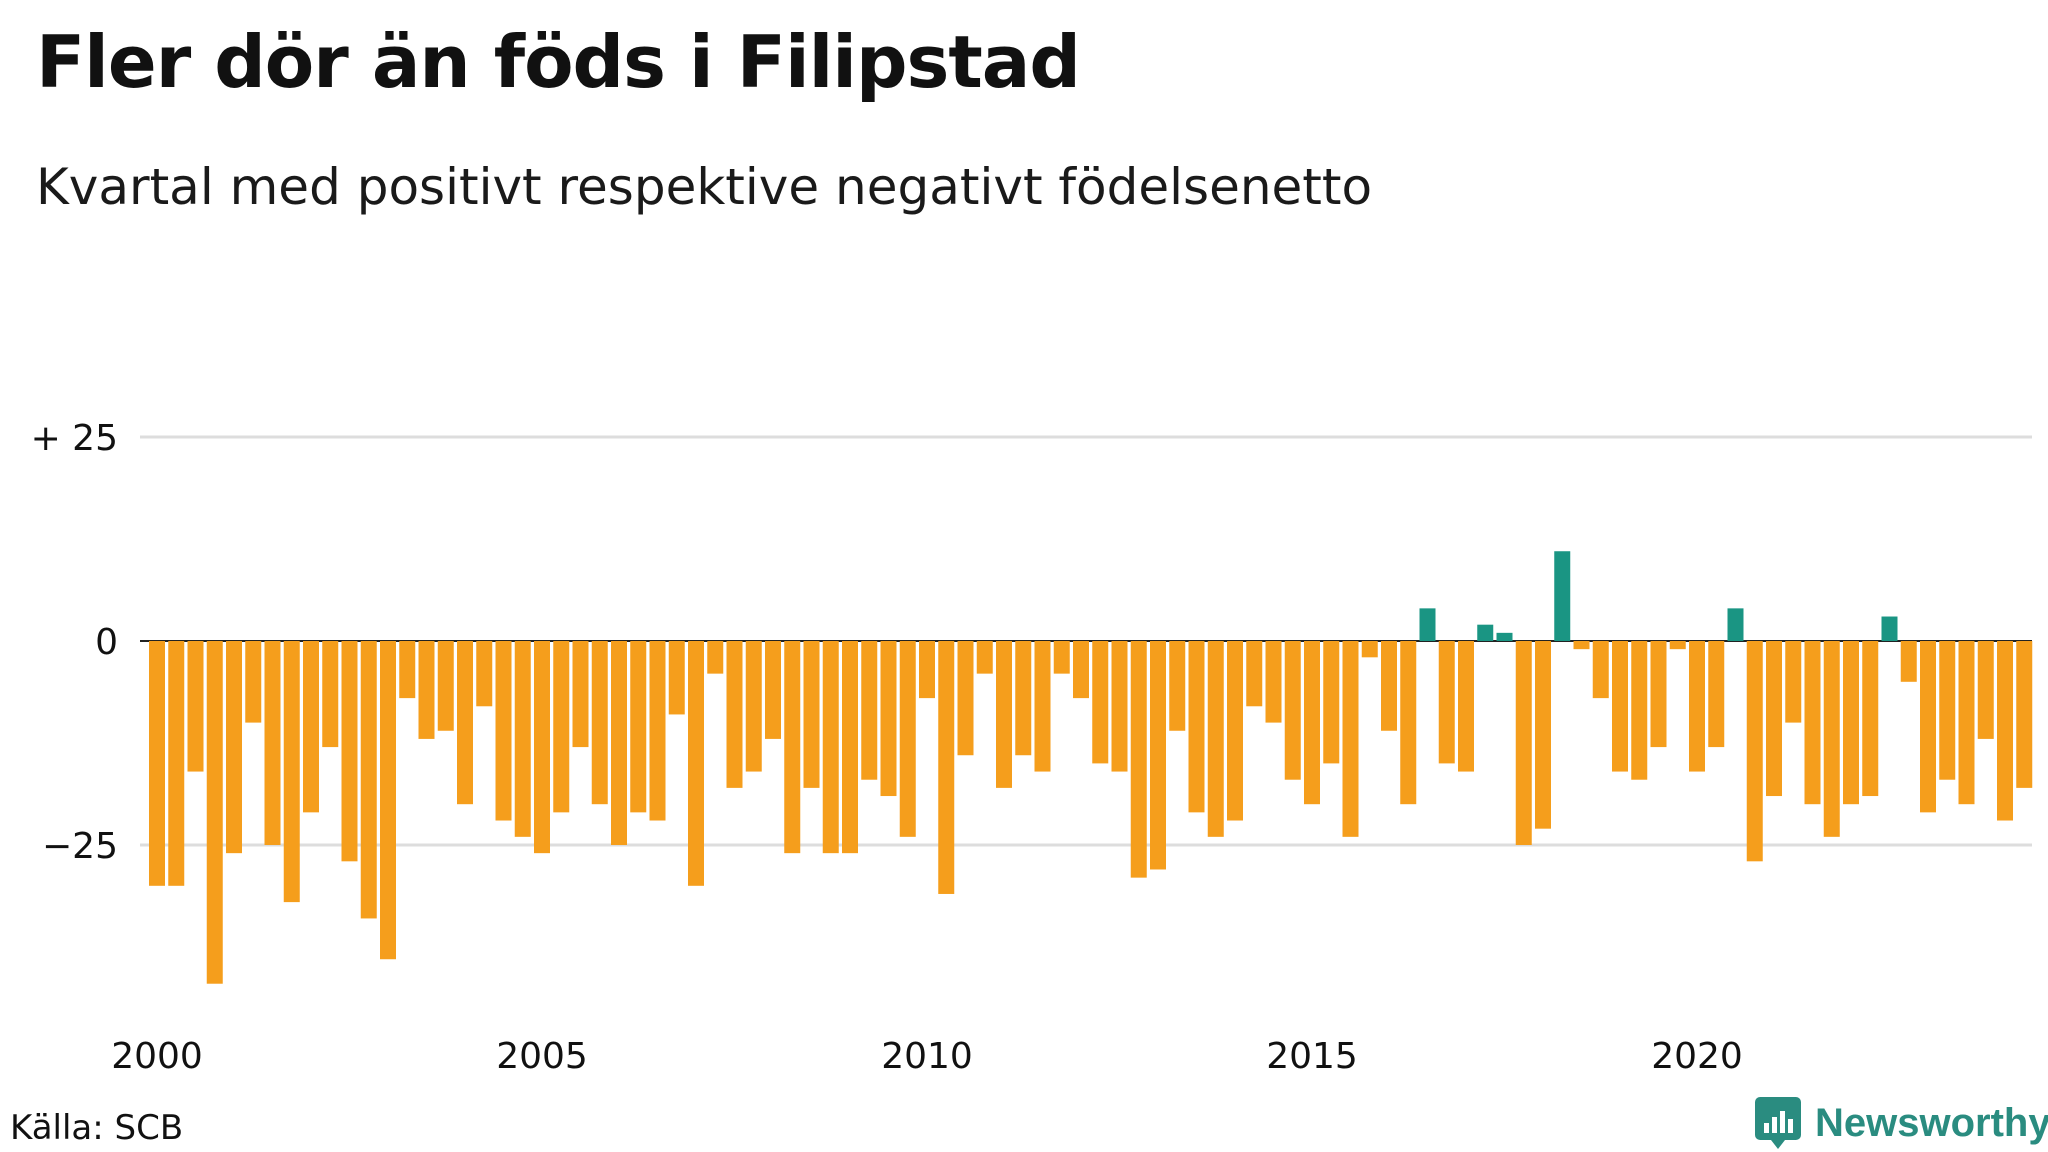 This screenshot has width=2048, height=1152. I want to click on y-axis-labels: + 25 0 −25, so click(74, 642).